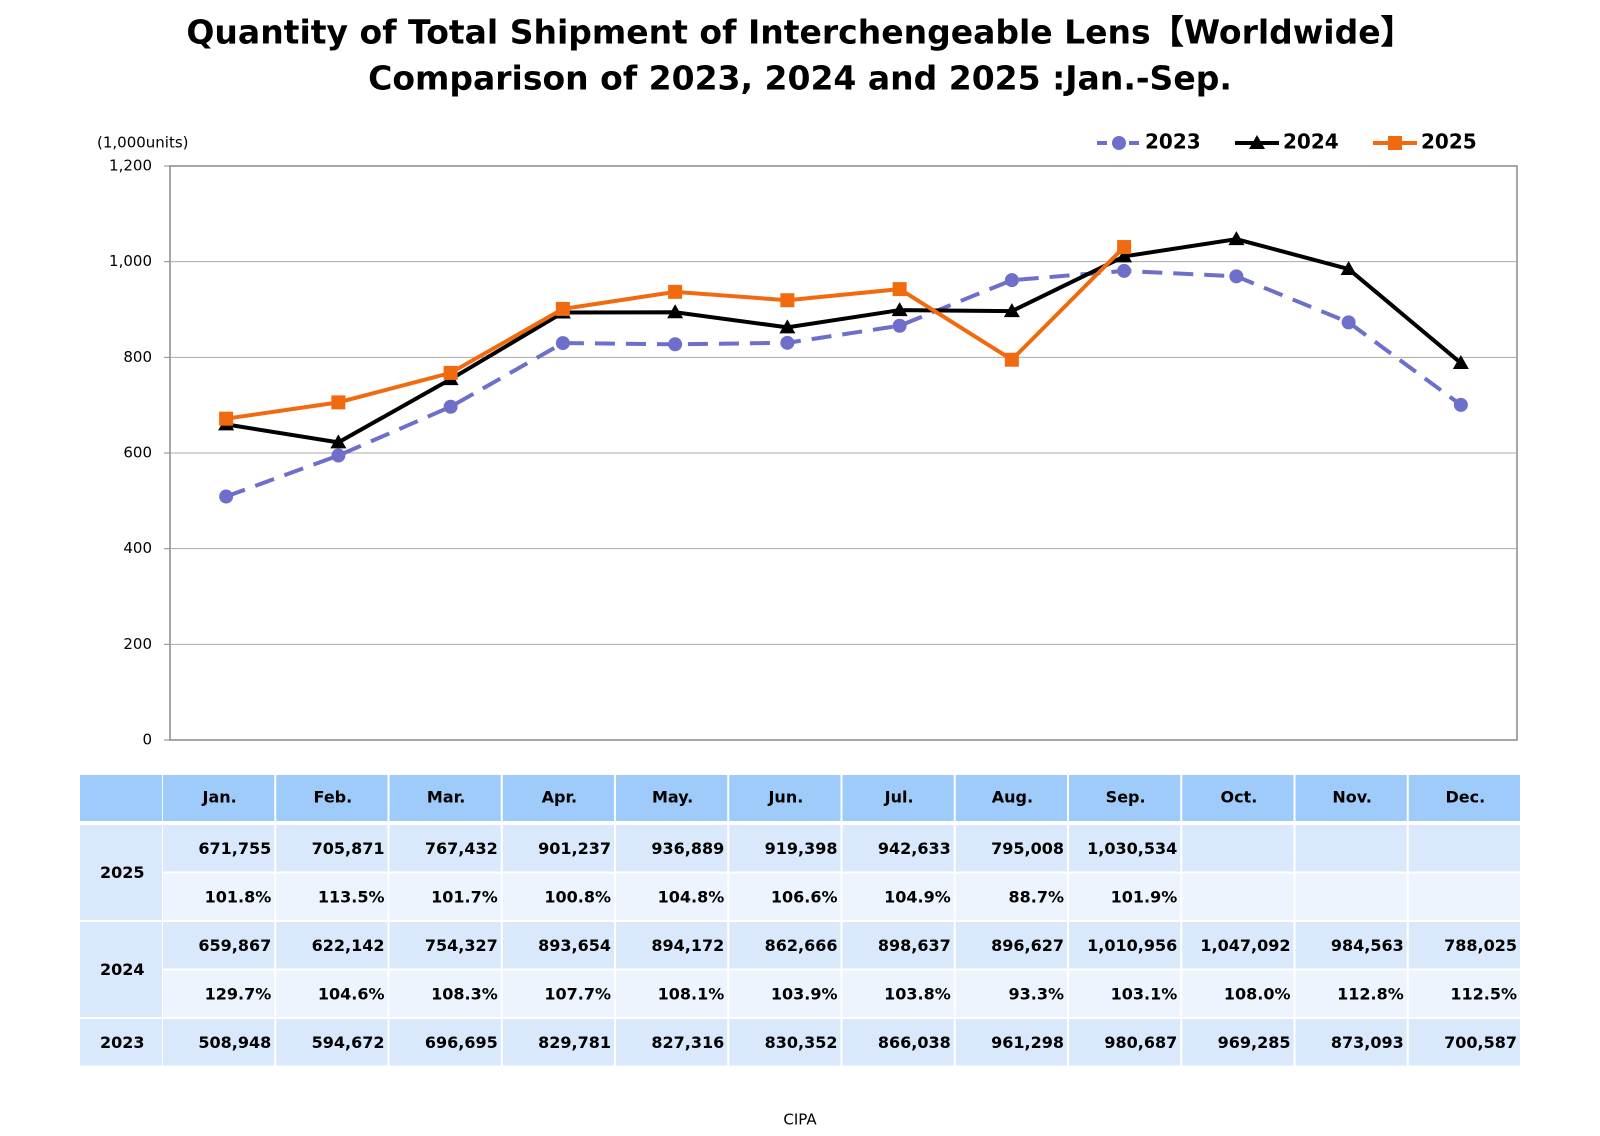 This screenshot has width=1600, height=1136. I want to click on table-cell-text: 129.7%, so click(238, 993).